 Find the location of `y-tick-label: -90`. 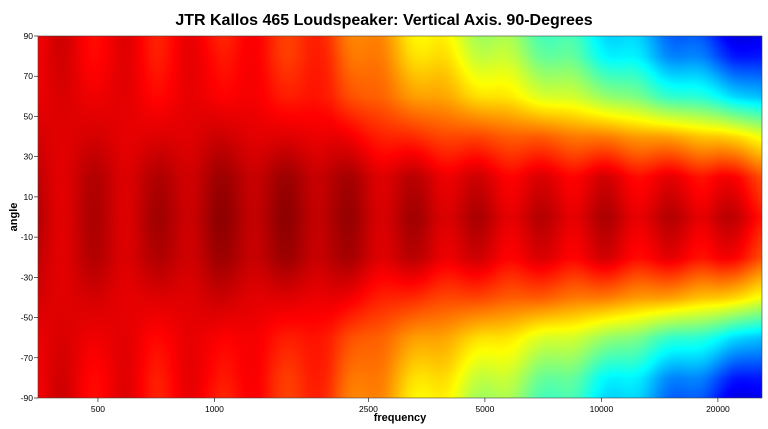

y-tick-label: -90 is located at coordinates (27, 398).